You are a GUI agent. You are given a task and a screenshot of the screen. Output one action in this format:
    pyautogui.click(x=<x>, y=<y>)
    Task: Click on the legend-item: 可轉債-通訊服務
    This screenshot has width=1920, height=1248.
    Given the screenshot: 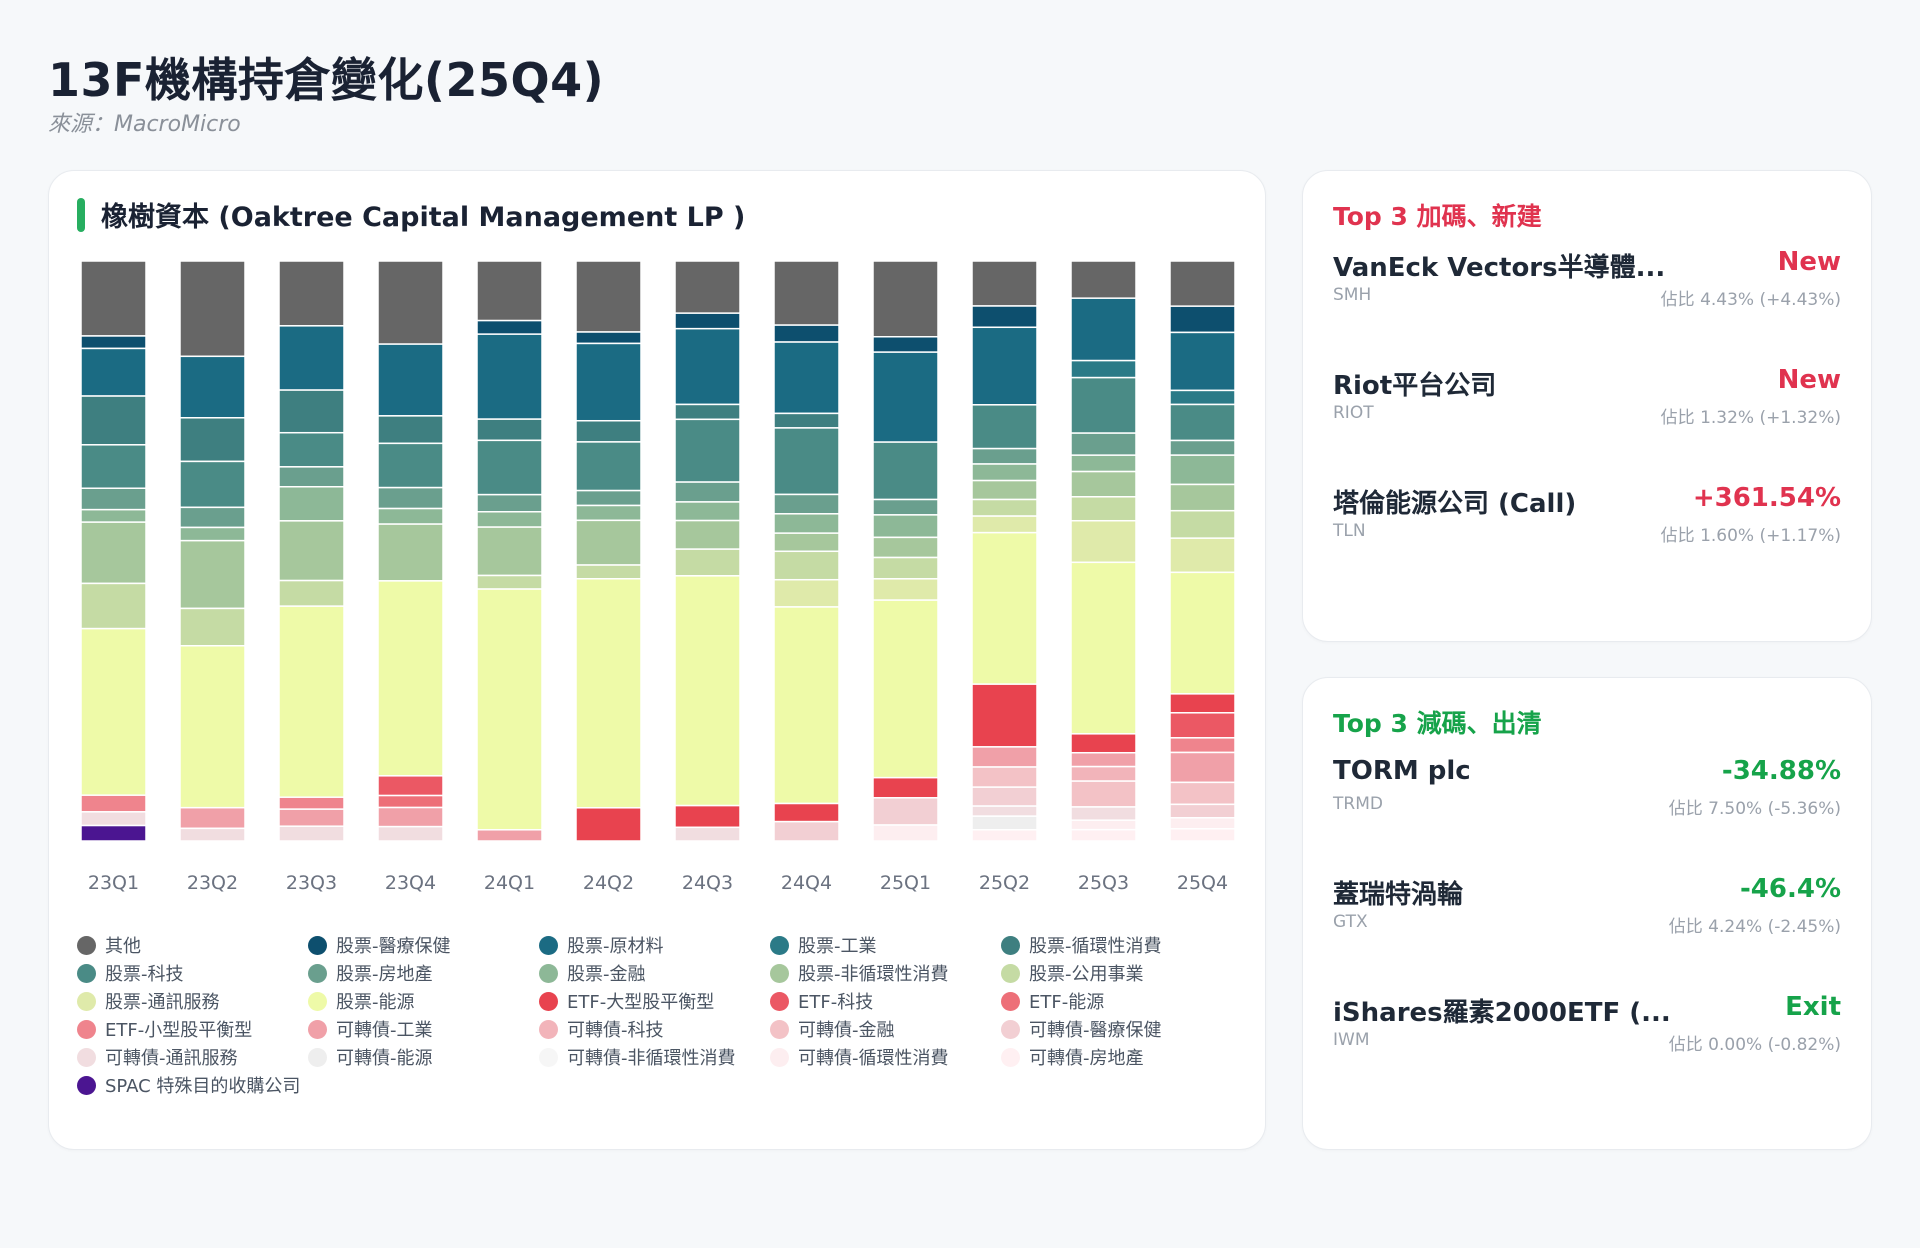 What is the action you would take?
    pyautogui.click(x=192, y=1057)
    